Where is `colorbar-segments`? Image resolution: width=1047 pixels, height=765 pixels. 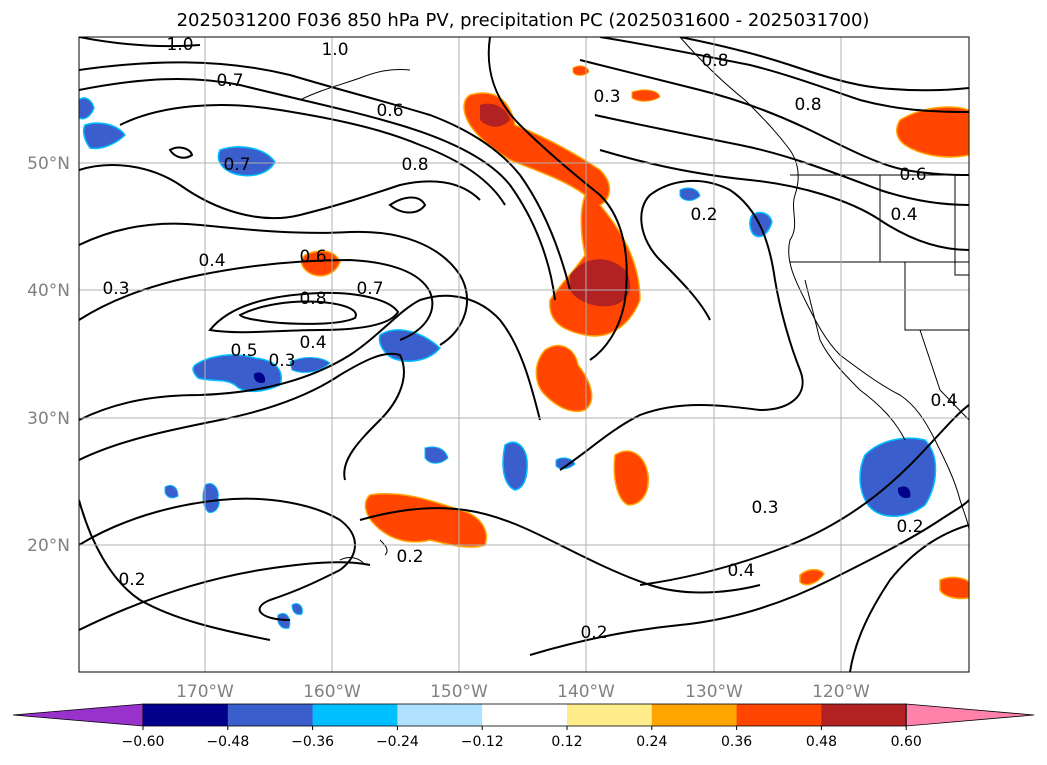
colorbar-segments is located at coordinates (523, 715).